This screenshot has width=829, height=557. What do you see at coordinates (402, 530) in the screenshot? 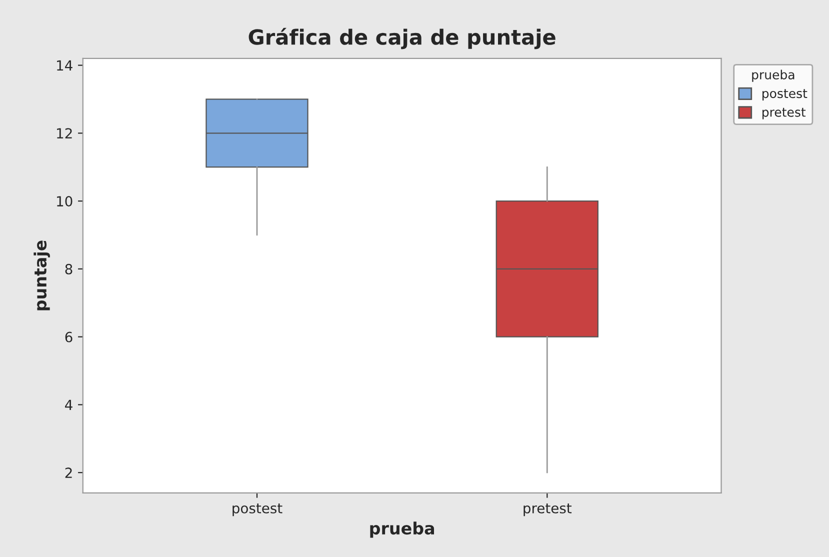
I see `x-axis-title: prueba` at bounding box center [402, 530].